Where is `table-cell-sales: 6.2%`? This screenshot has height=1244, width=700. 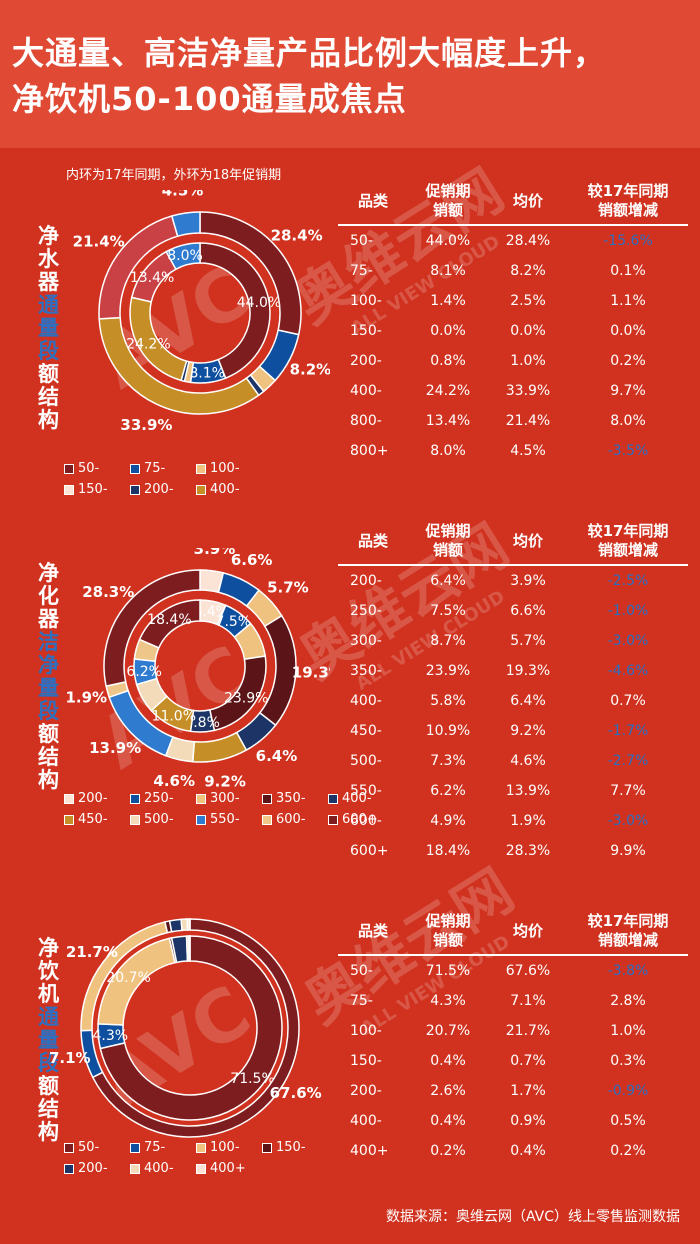
table-cell-sales: 6.2% is located at coordinates (448, 791).